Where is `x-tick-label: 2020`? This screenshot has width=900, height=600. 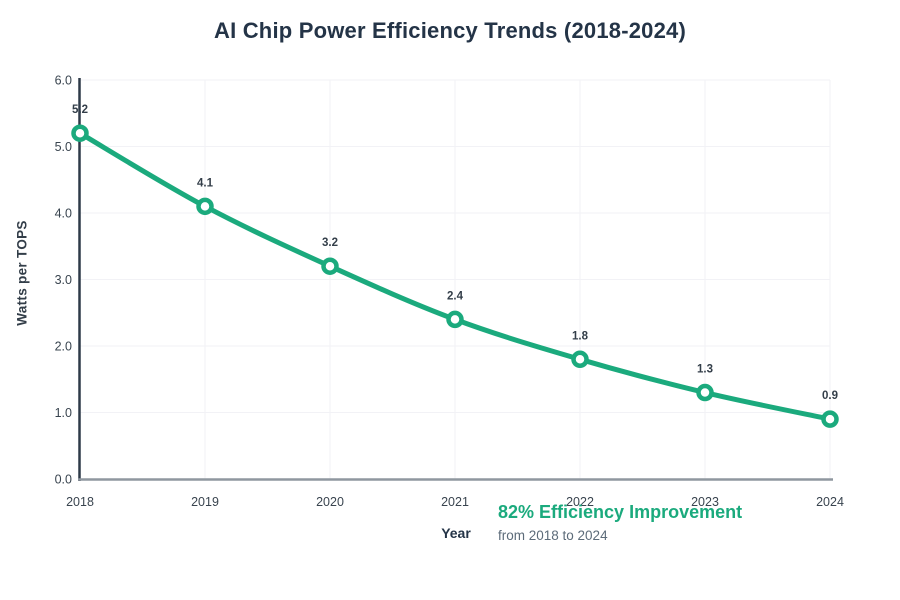
x-tick-label: 2020 is located at coordinates (330, 502).